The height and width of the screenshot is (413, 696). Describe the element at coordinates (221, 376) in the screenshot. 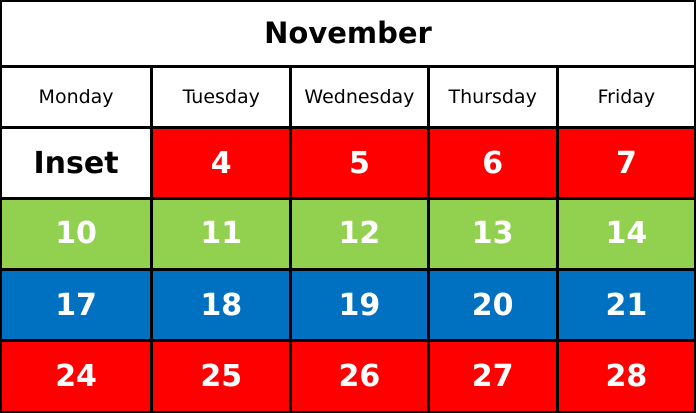

I see `day-cell: 25` at that location.